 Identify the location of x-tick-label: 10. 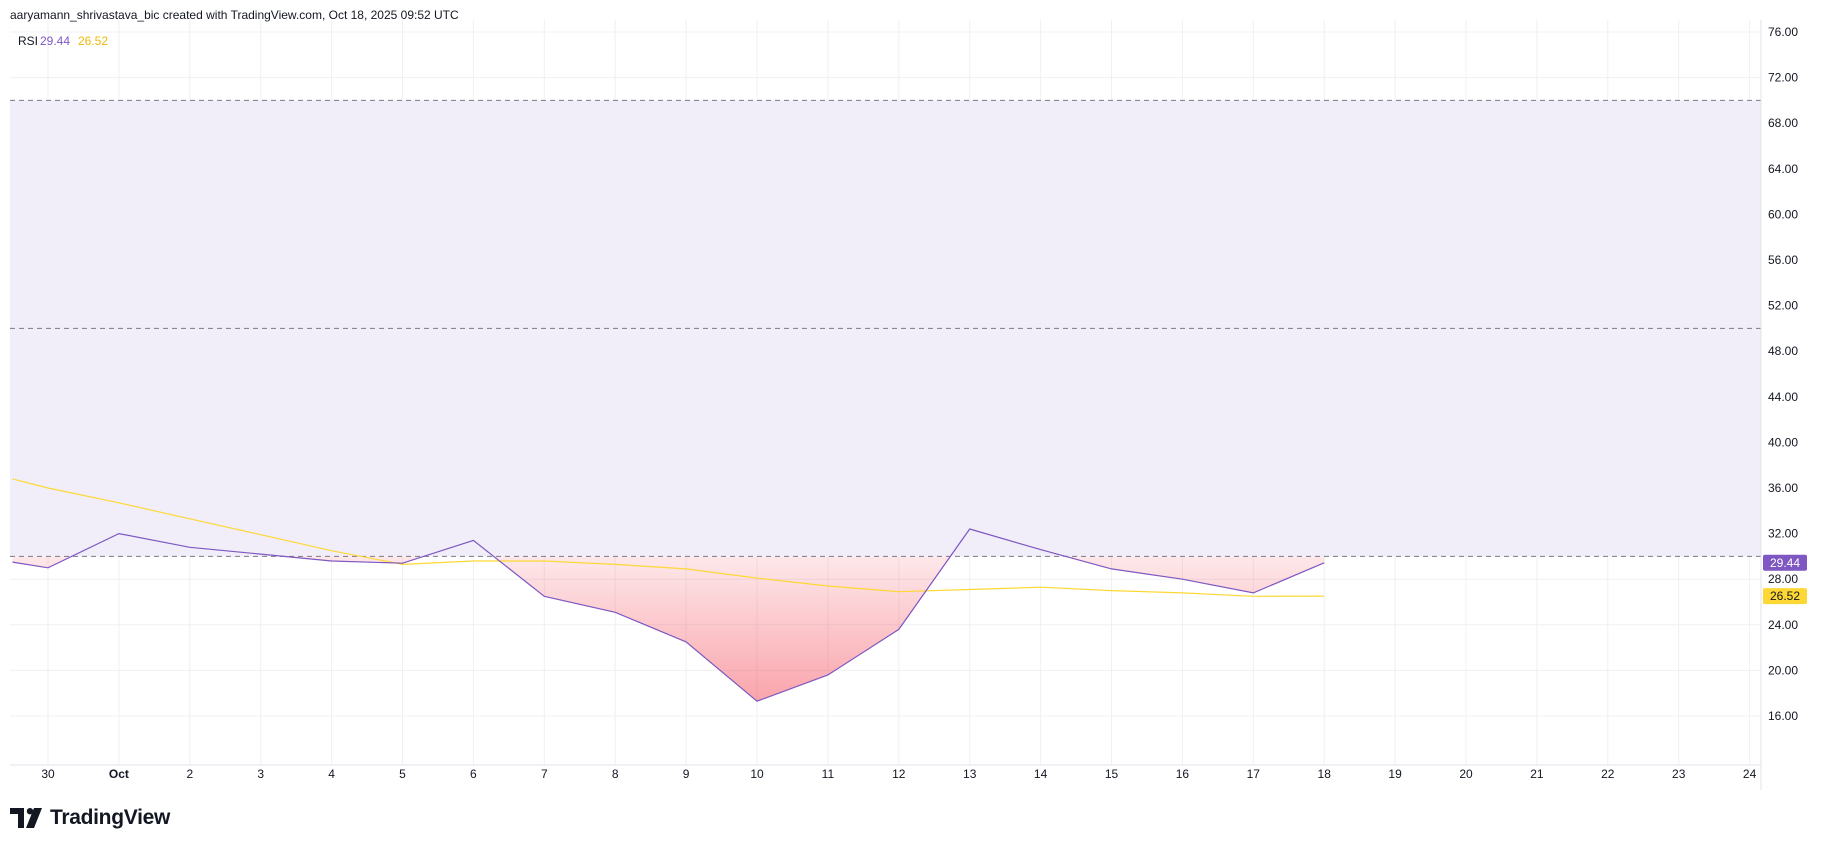
(757, 774).